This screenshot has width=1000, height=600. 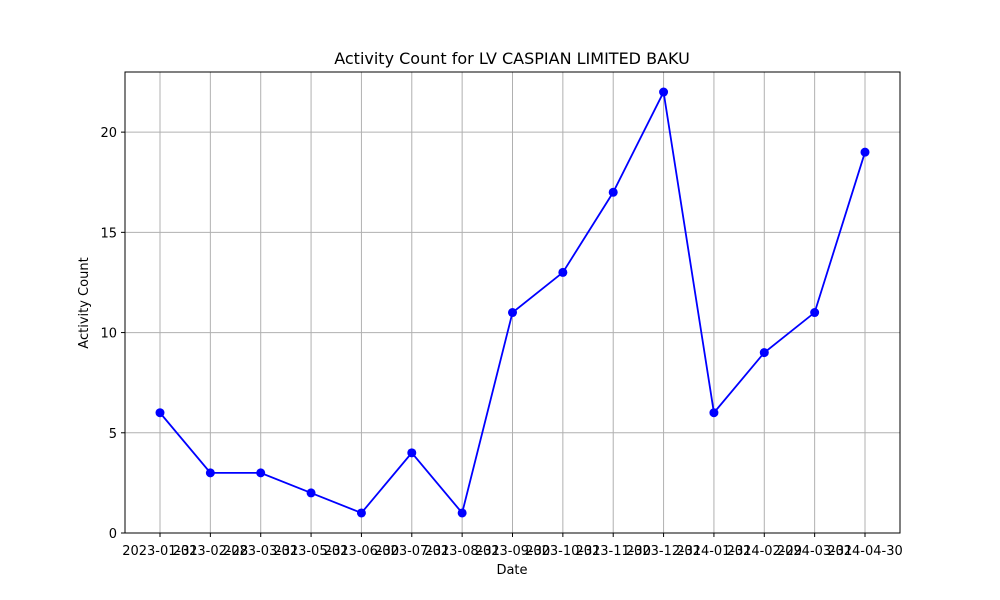 I want to click on x-tick-label: 2023-05-31, so click(x=311, y=551).